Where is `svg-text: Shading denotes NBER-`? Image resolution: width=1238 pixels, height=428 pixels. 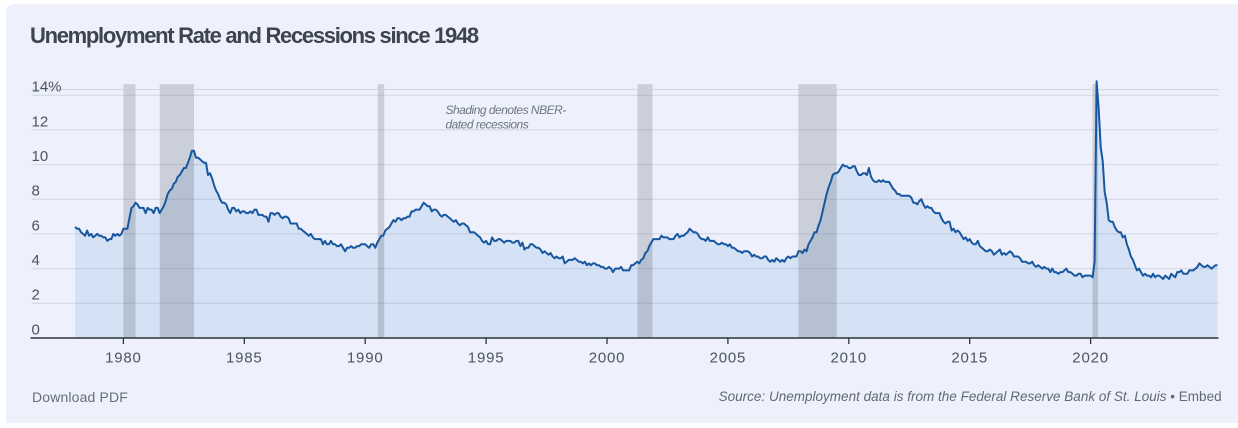
svg-text: Shading denotes NBER- is located at coordinates (506, 110).